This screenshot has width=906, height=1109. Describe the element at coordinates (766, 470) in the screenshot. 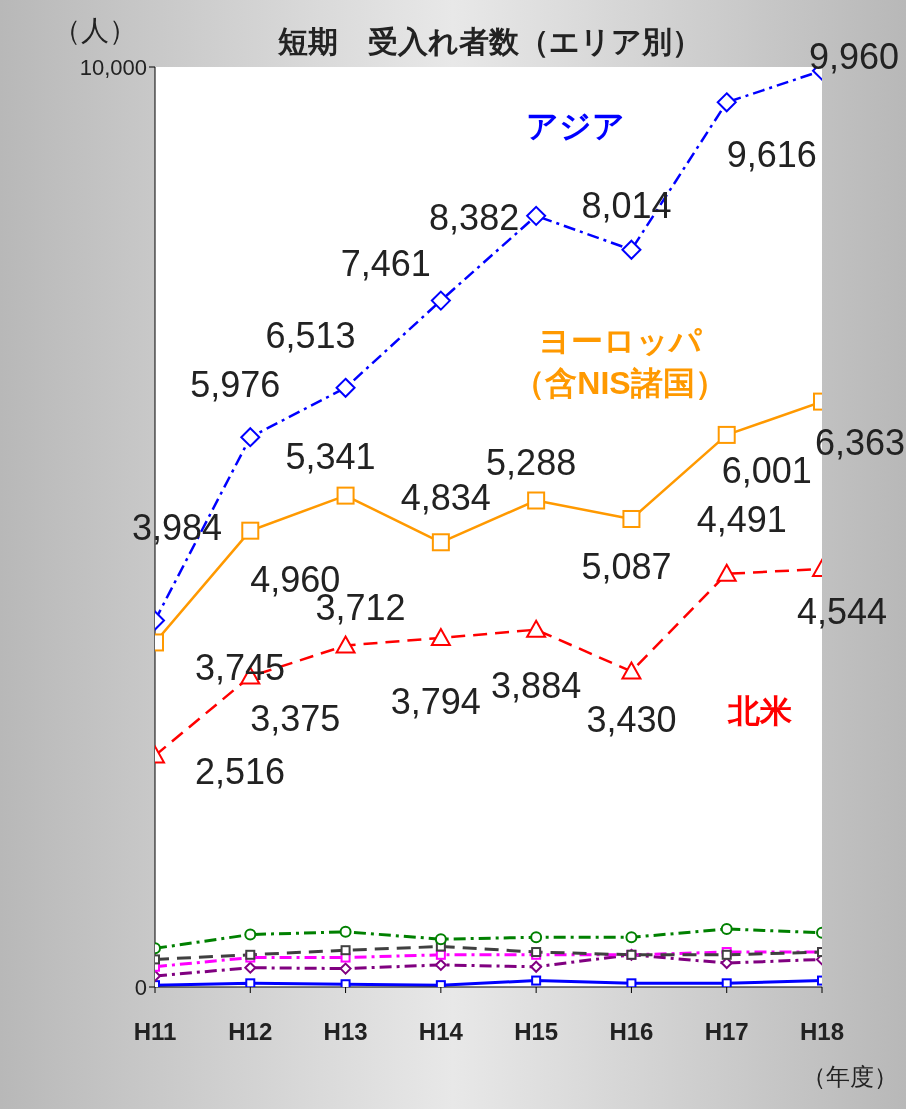

I see `data-label: 6,001` at that location.